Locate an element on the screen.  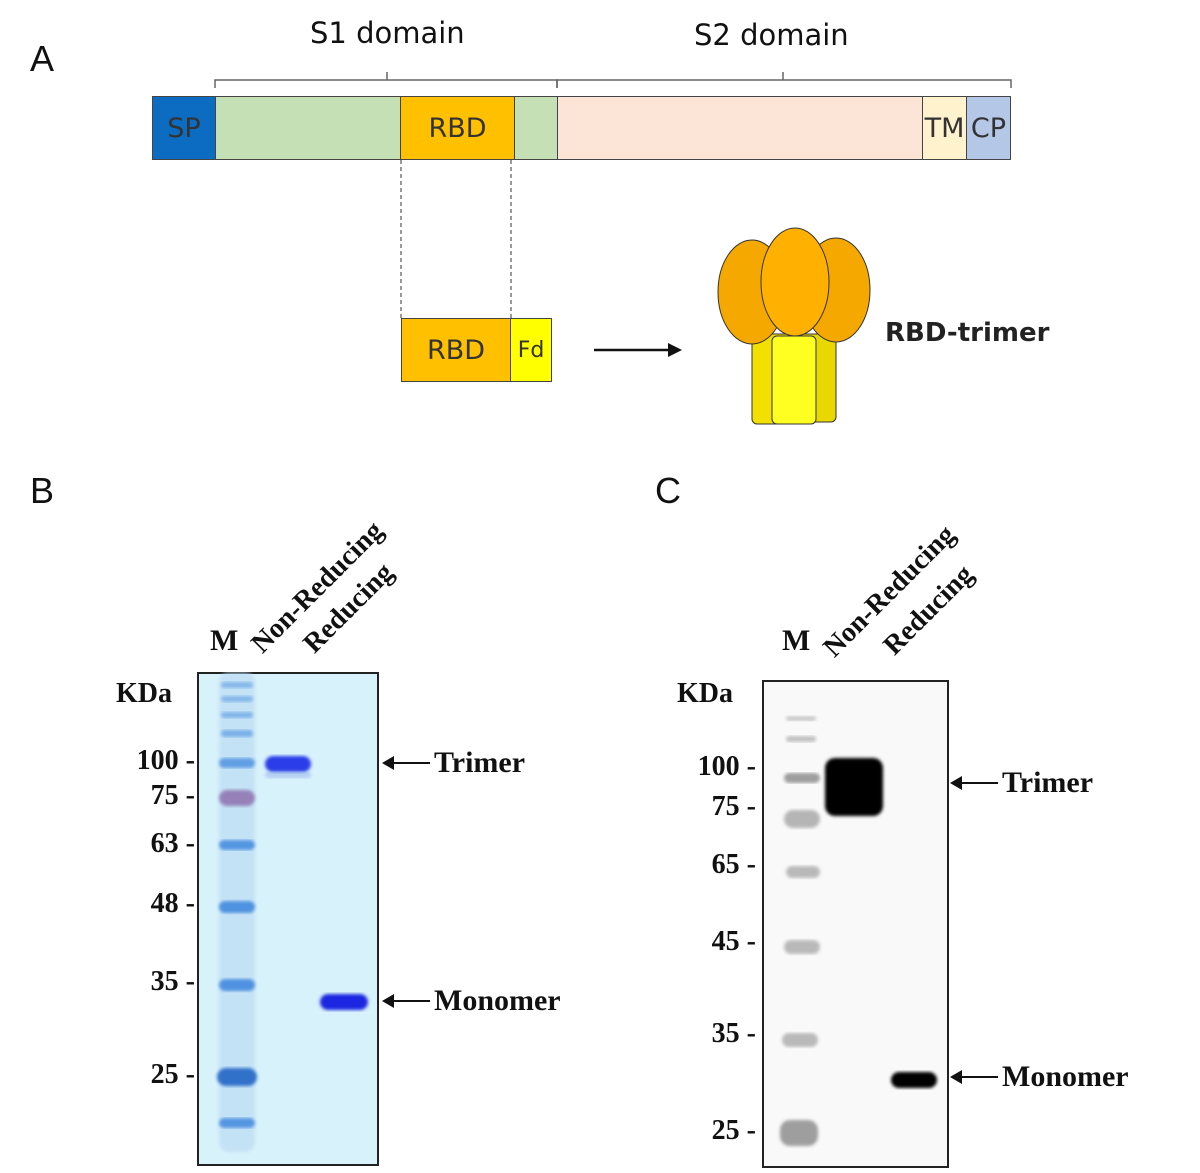
construct-fd: Fd is located at coordinates (531, 350).